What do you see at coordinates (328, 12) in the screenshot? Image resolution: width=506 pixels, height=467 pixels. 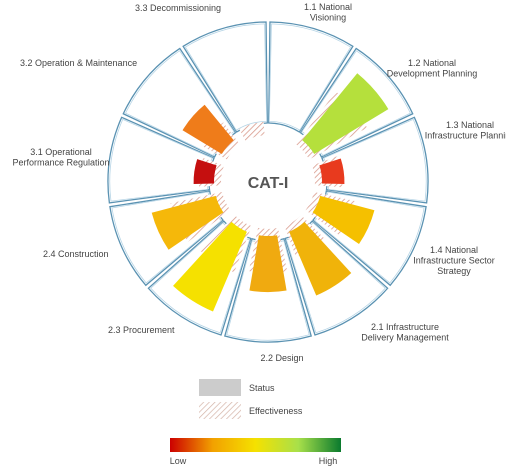 I see `segment-label-1-1-national-visioning: 1.1 National Visioning` at bounding box center [328, 12].